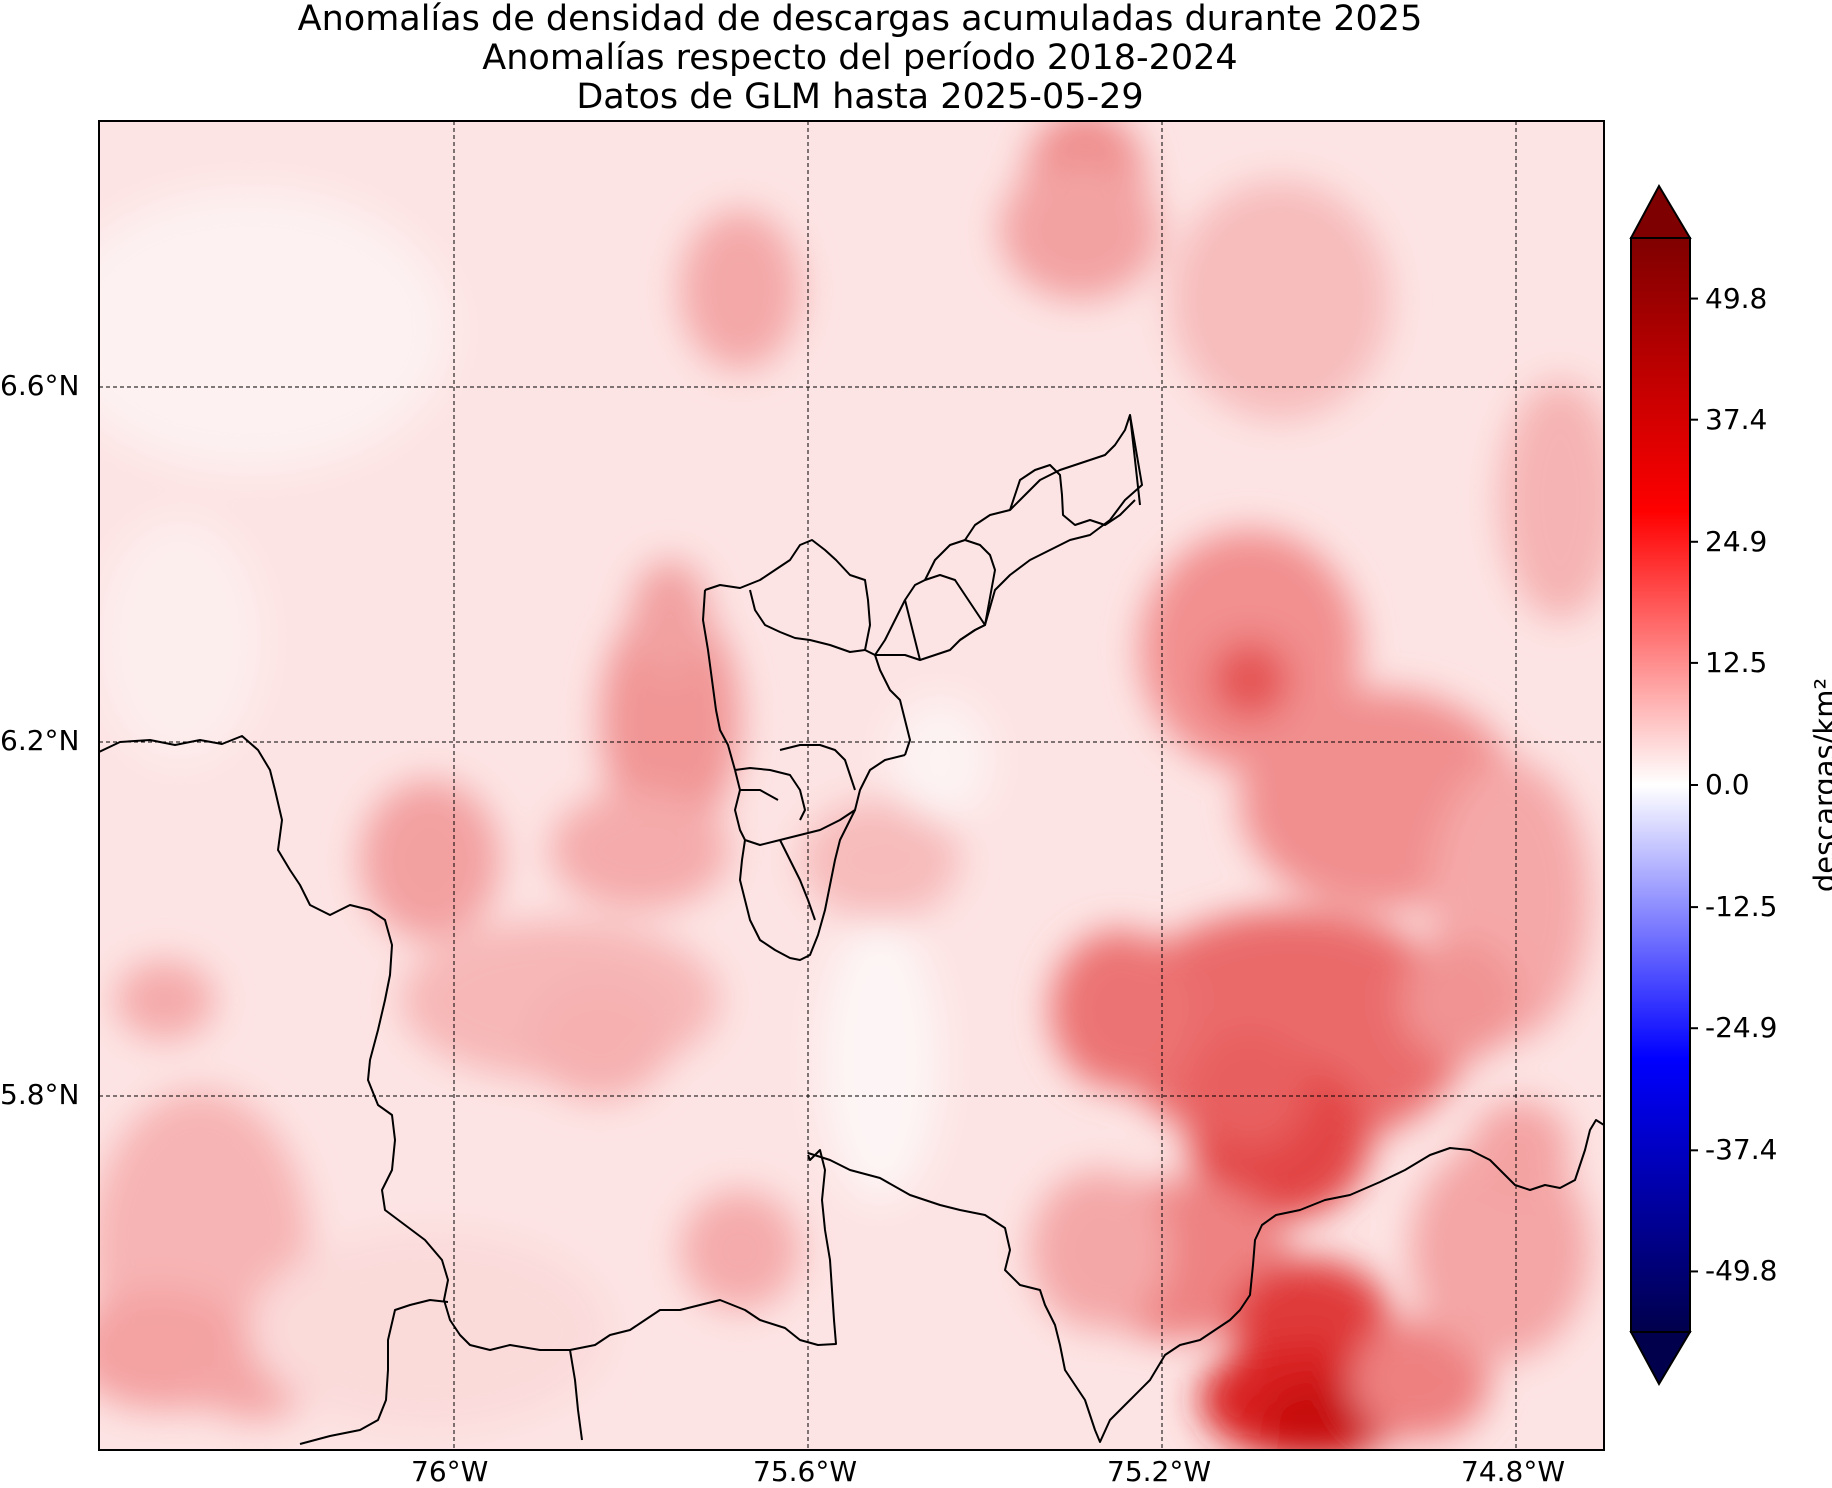 This screenshot has height=1488, width=1832. What do you see at coordinates (1736, 419) in the screenshot?
I see `colorbar-tick-label: 37.4` at bounding box center [1736, 419].